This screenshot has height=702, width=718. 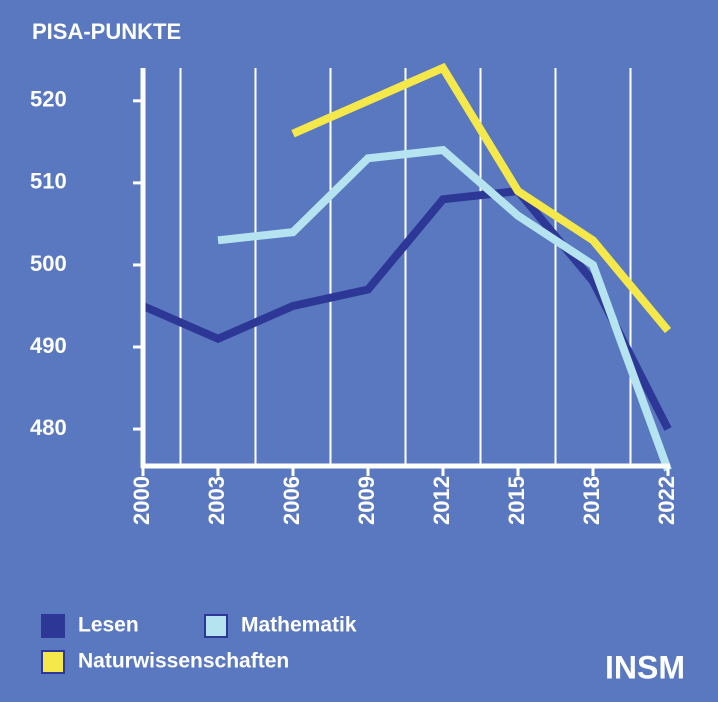 I want to click on legend-label: Mathematik, so click(x=299, y=625).